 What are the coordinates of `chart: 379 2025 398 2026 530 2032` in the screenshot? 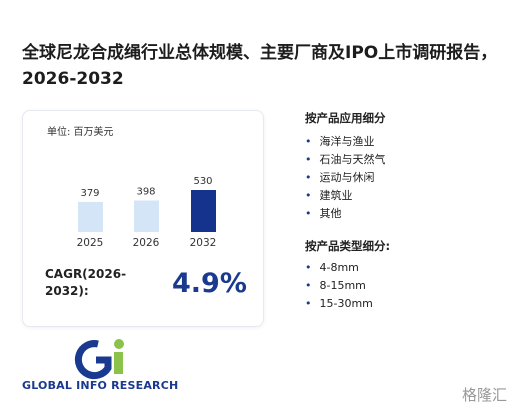 It's located at (147, 212).